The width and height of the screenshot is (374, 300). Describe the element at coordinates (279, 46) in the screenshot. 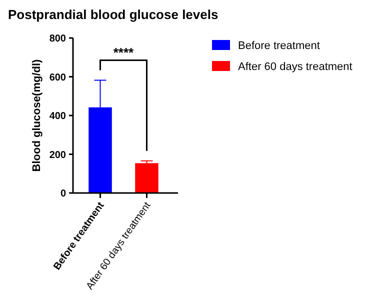

I see `legend-label: Before treatment` at that location.